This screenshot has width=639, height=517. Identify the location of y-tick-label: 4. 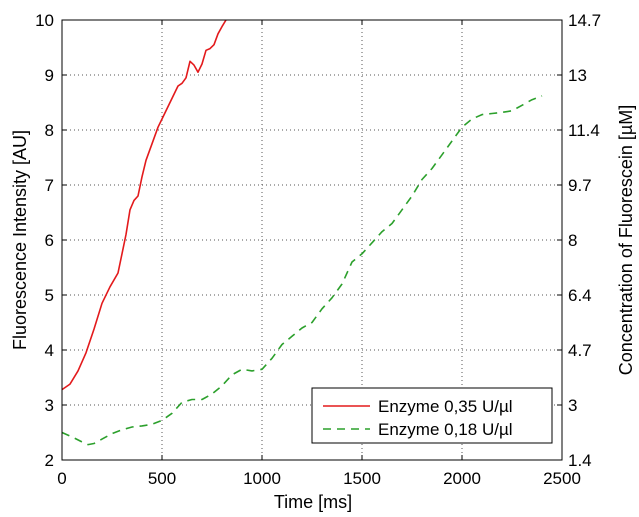
(49, 350).